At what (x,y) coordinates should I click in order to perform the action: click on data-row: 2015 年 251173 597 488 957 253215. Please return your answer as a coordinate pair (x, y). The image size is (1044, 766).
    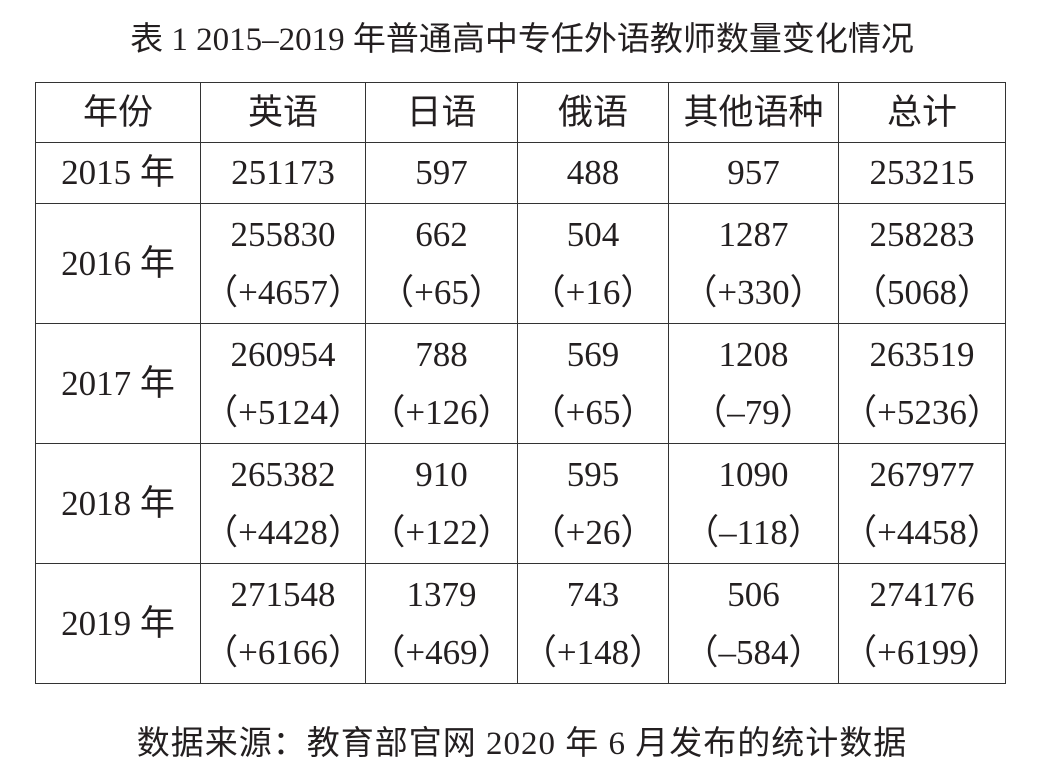
    Looking at the image, I should click on (520, 173).